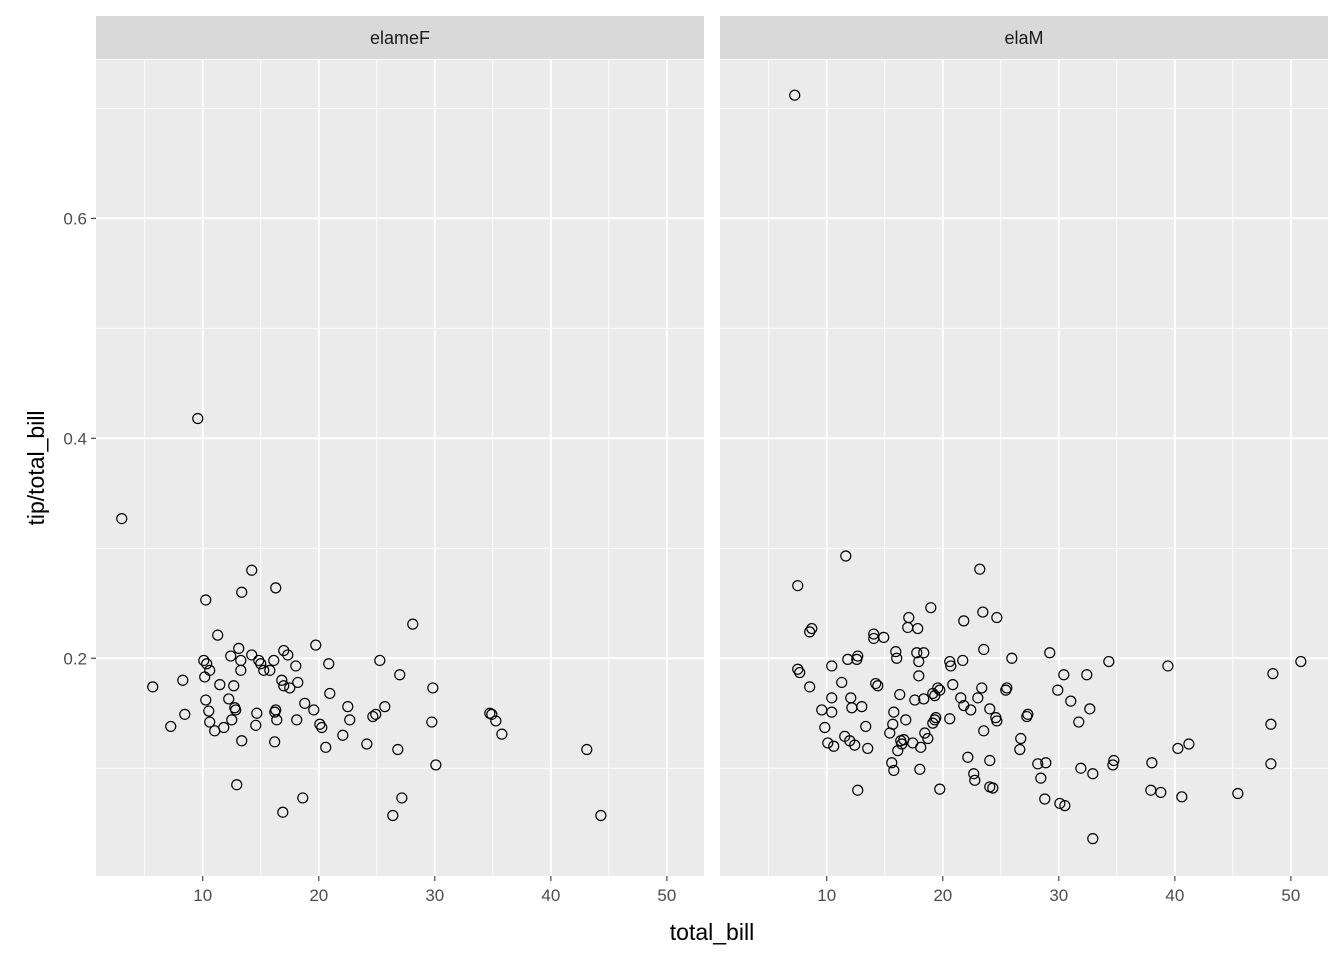 This screenshot has height=960, width=1344. I want to click on facet-strip-label: elaM, so click(1023, 38).